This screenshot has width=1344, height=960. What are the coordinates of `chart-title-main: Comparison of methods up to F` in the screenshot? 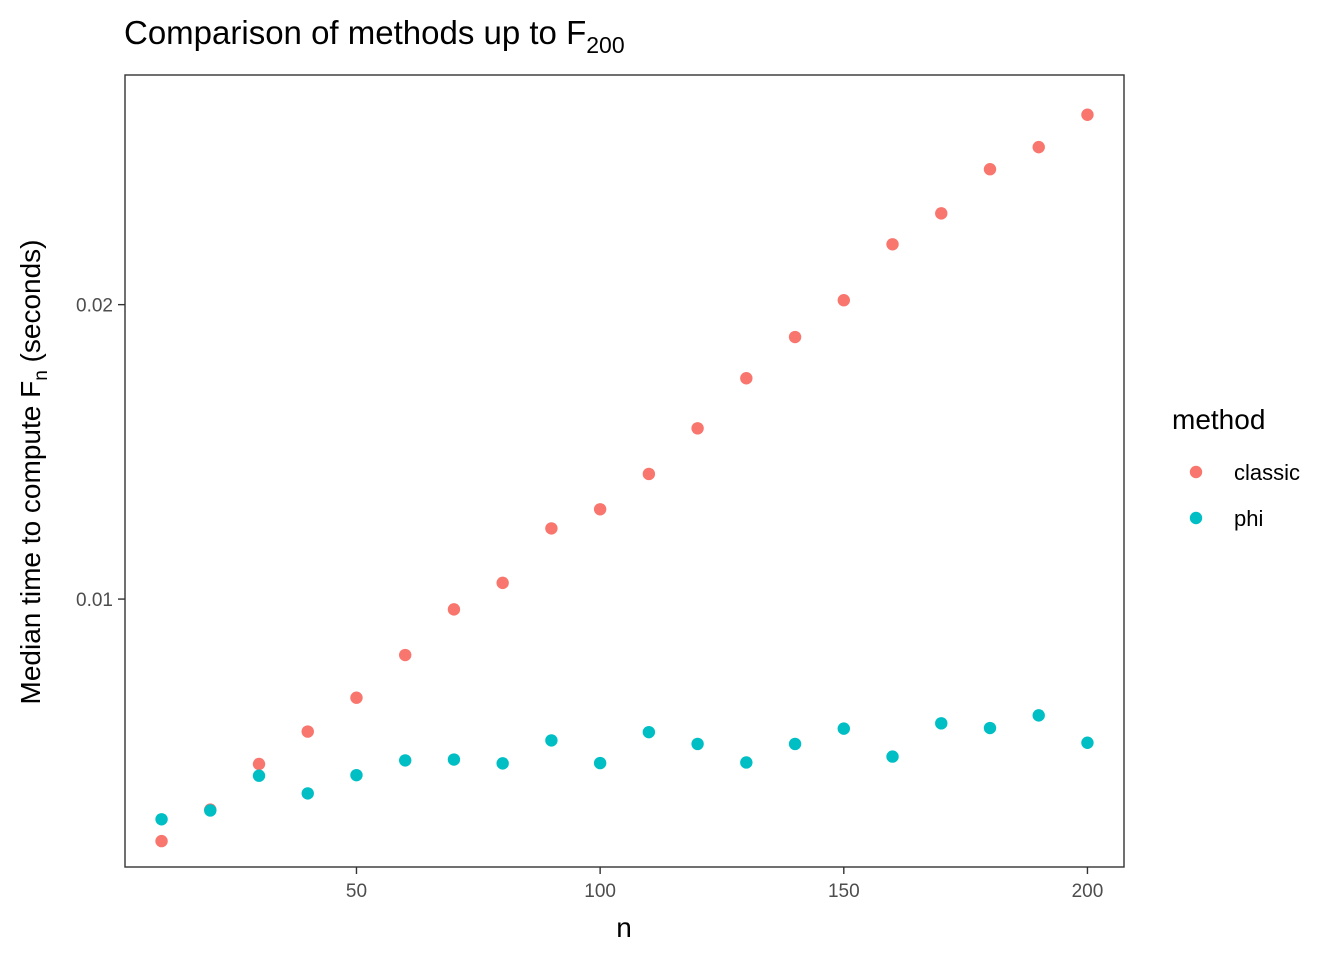 It's located at (355, 32).